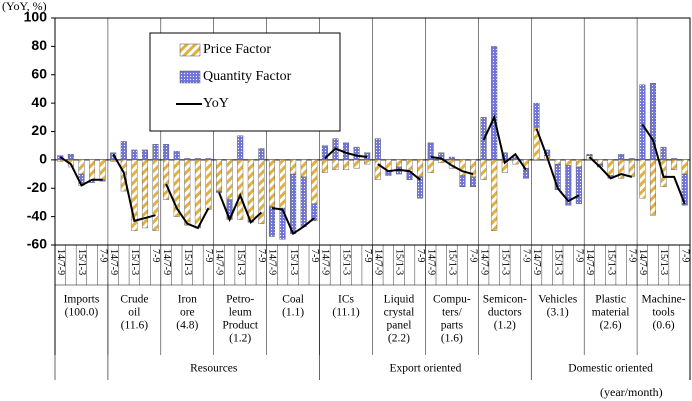 The width and height of the screenshot is (692, 401). What do you see at coordinates (611, 326) in the screenshot?
I see `group-label: (2.6)` at bounding box center [611, 326].